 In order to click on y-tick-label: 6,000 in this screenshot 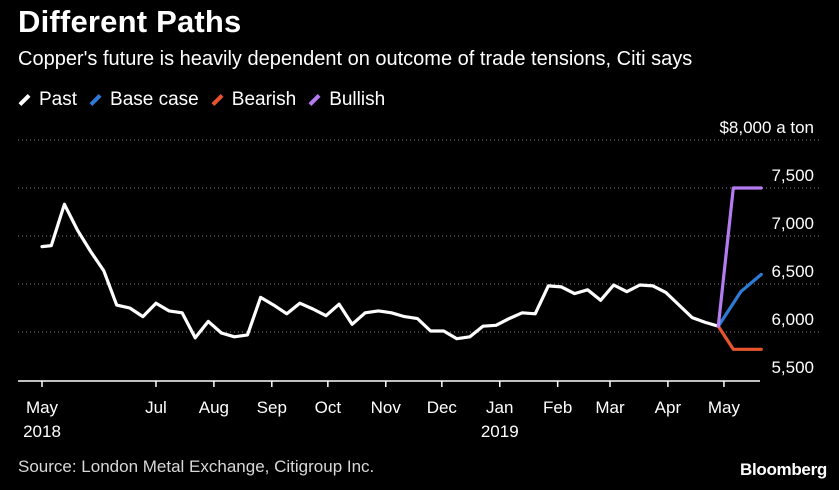, I will do `click(792, 319)`.